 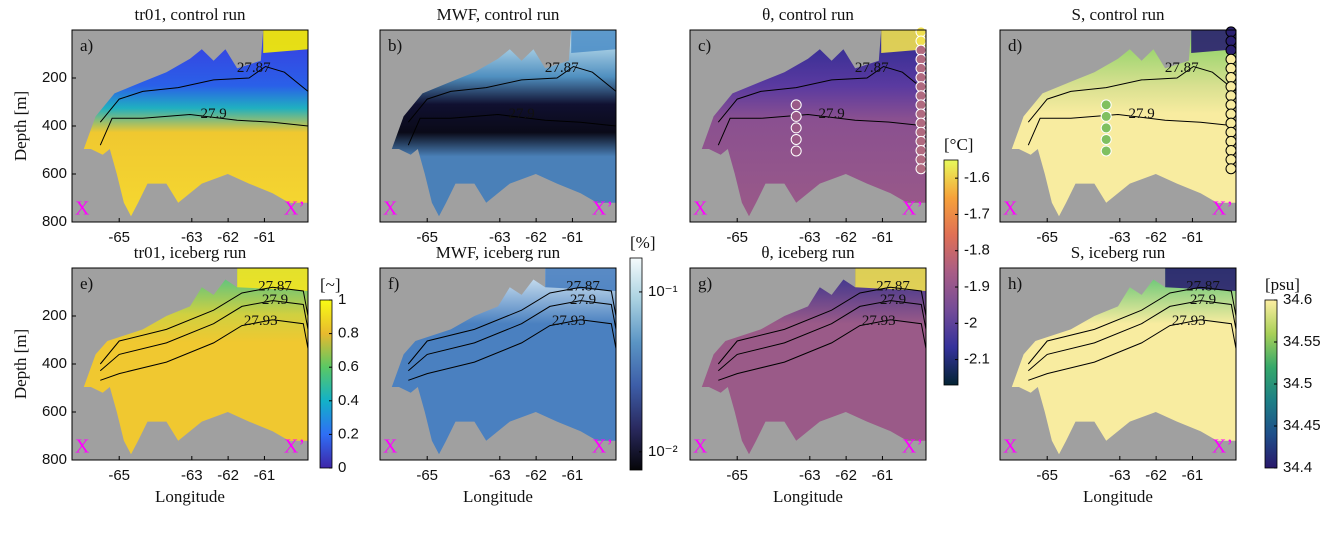 What do you see at coordinates (261, 321) in the screenshot?
I see `contour-label: 27.93` at bounding box center [261, 321].